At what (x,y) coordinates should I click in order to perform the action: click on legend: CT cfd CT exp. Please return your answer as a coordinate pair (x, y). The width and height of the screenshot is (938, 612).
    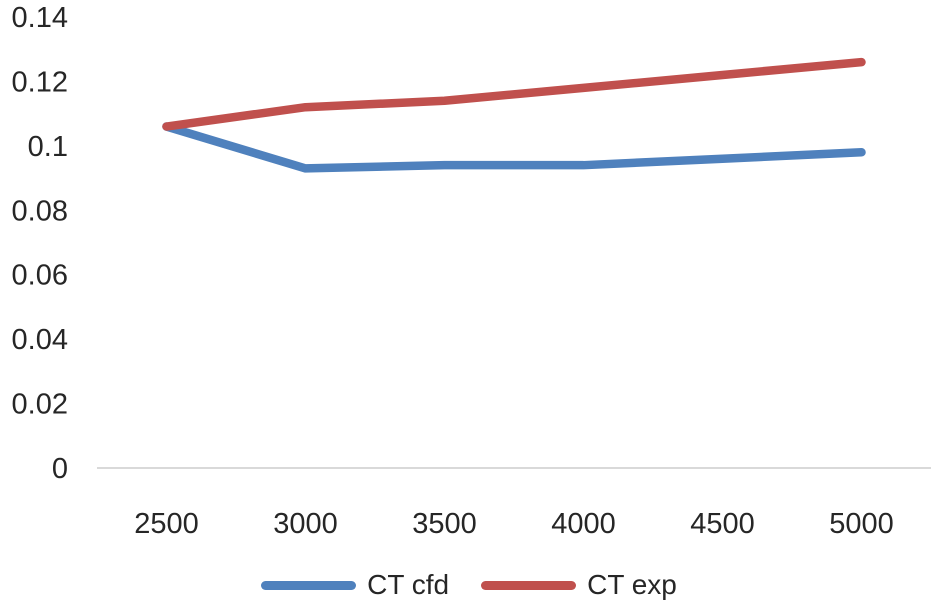
    Looking at the image, I should click on (469, 585).